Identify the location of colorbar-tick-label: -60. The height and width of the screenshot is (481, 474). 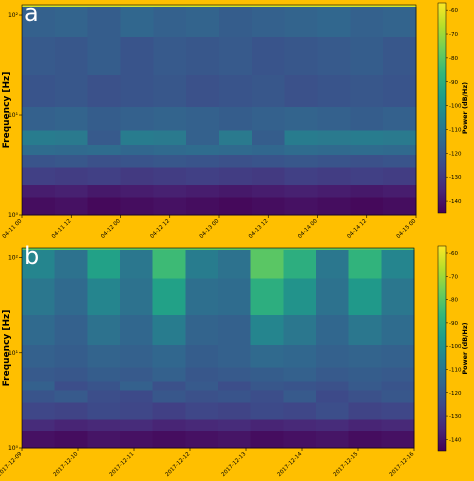
(453, 254).